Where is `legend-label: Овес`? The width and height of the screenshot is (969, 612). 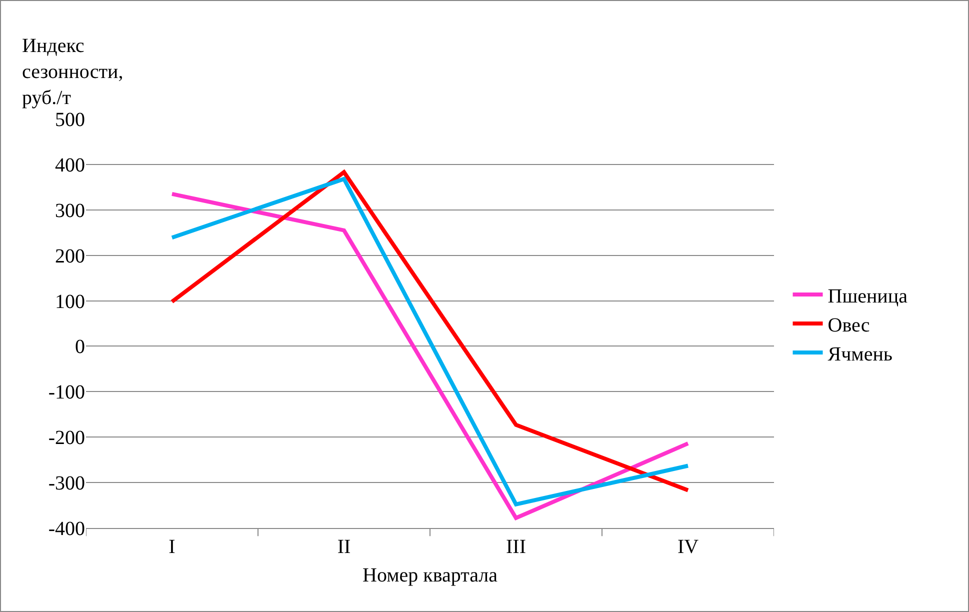 legend-label: Овес is located at coordinates (849, 325).